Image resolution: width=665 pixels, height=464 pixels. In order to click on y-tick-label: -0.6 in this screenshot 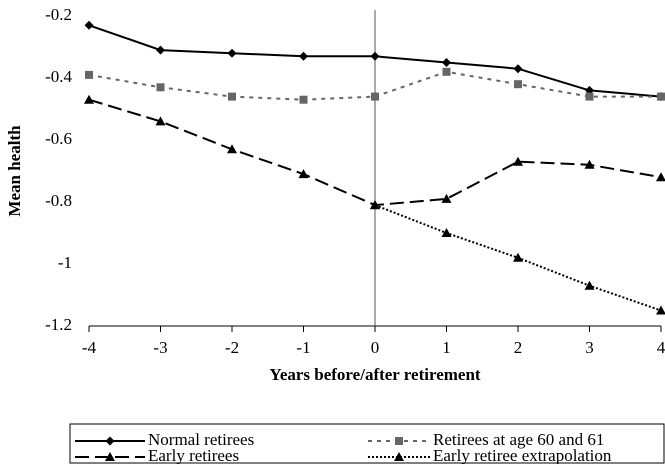, I will do `click(58, 138)`.